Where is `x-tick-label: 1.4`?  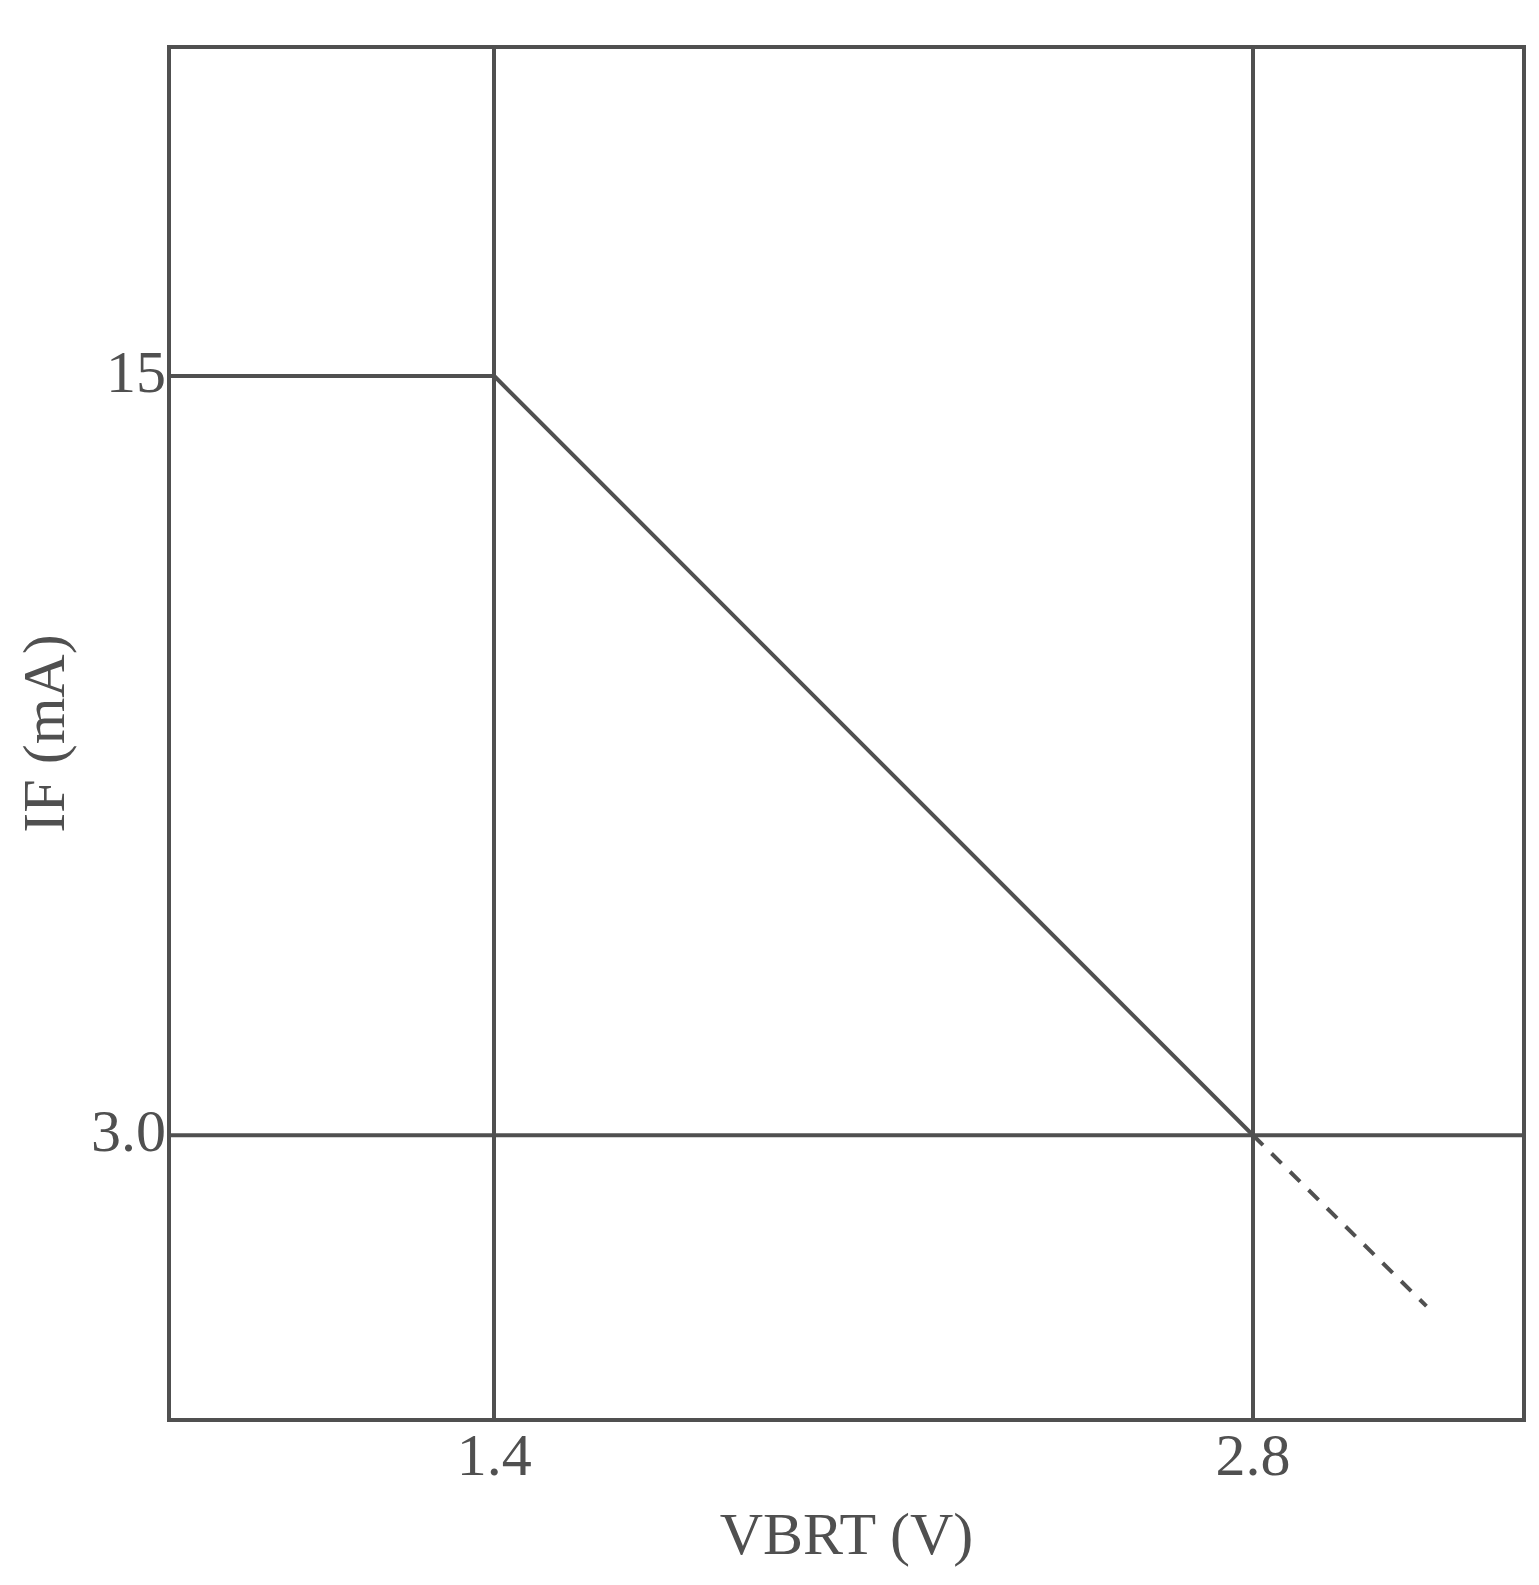 x-tick-label: 1.4 is located at coordinates (494, 1454).